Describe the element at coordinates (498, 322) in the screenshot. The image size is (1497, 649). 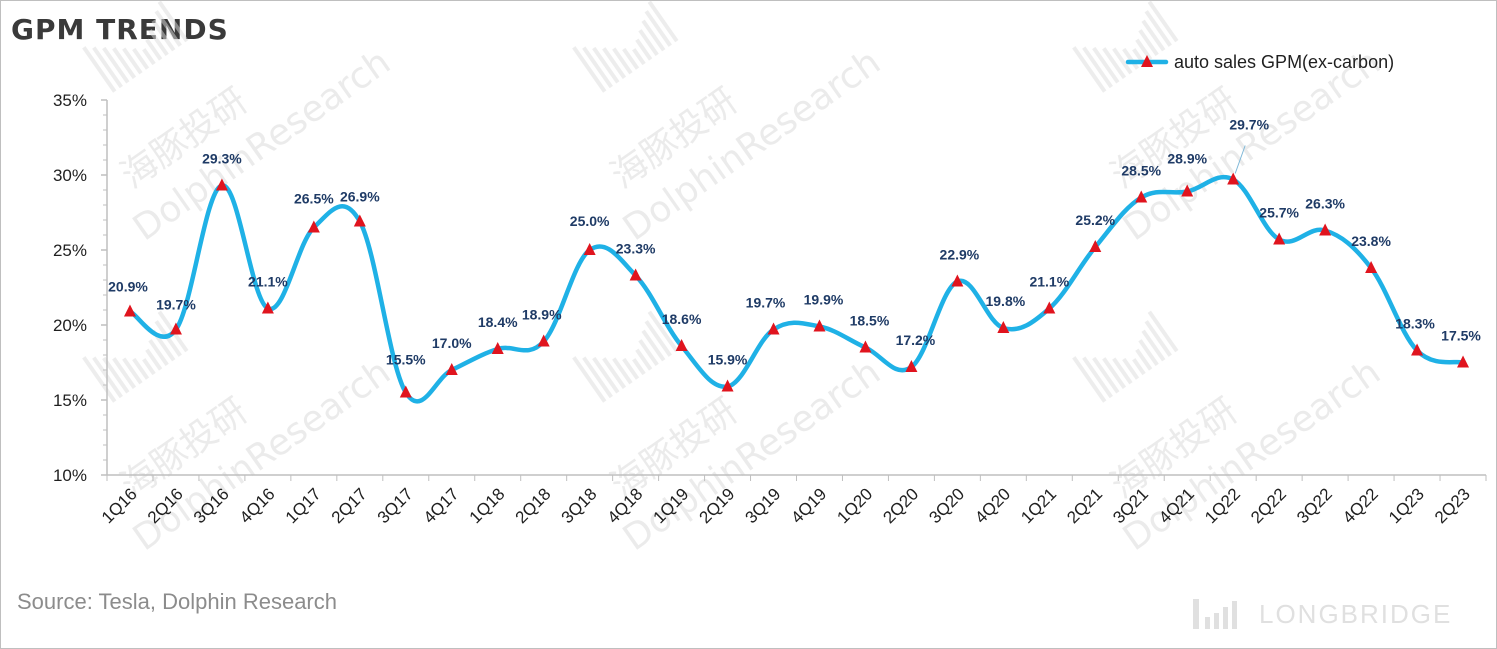
I see `data-label: 18.4%` at that location.